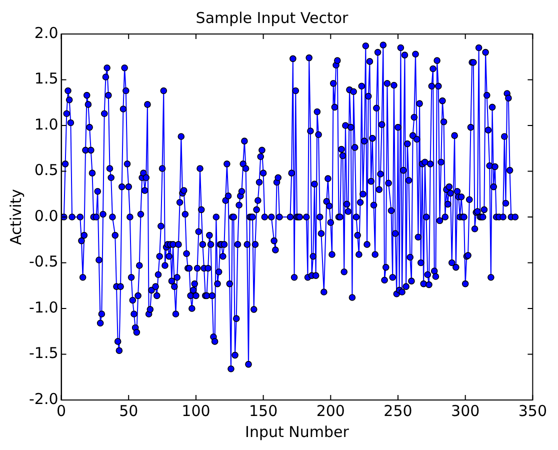  Describe the element at coordinates (196, 411) in the screenshot. I see `x-tick-label: 100` at that location.